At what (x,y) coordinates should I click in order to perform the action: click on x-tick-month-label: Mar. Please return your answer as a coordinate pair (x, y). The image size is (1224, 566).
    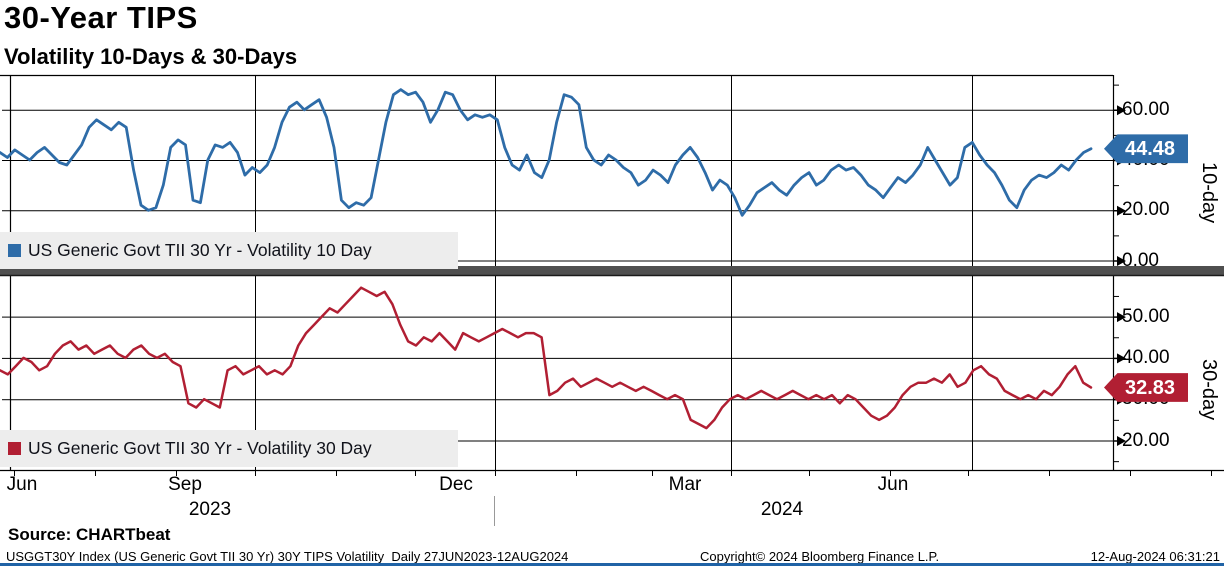
    Looking at the image, I should click on (685, 484).